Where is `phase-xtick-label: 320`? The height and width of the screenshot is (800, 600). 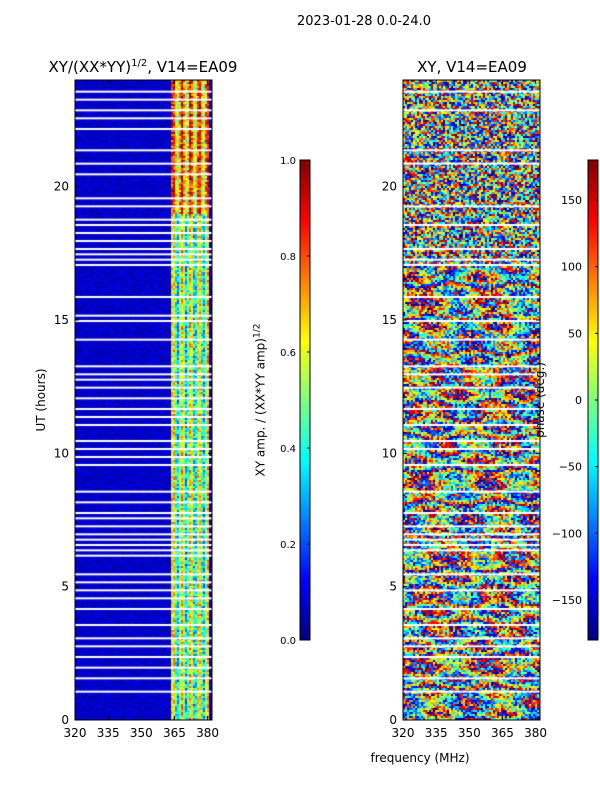
phase-xtick-label: 320 is located at coordinates (403, 733).